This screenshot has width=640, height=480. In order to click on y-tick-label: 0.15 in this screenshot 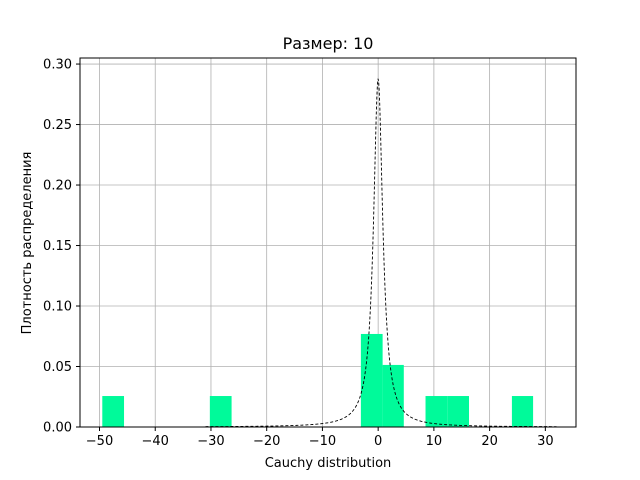, I will do `click(57, 246)`.